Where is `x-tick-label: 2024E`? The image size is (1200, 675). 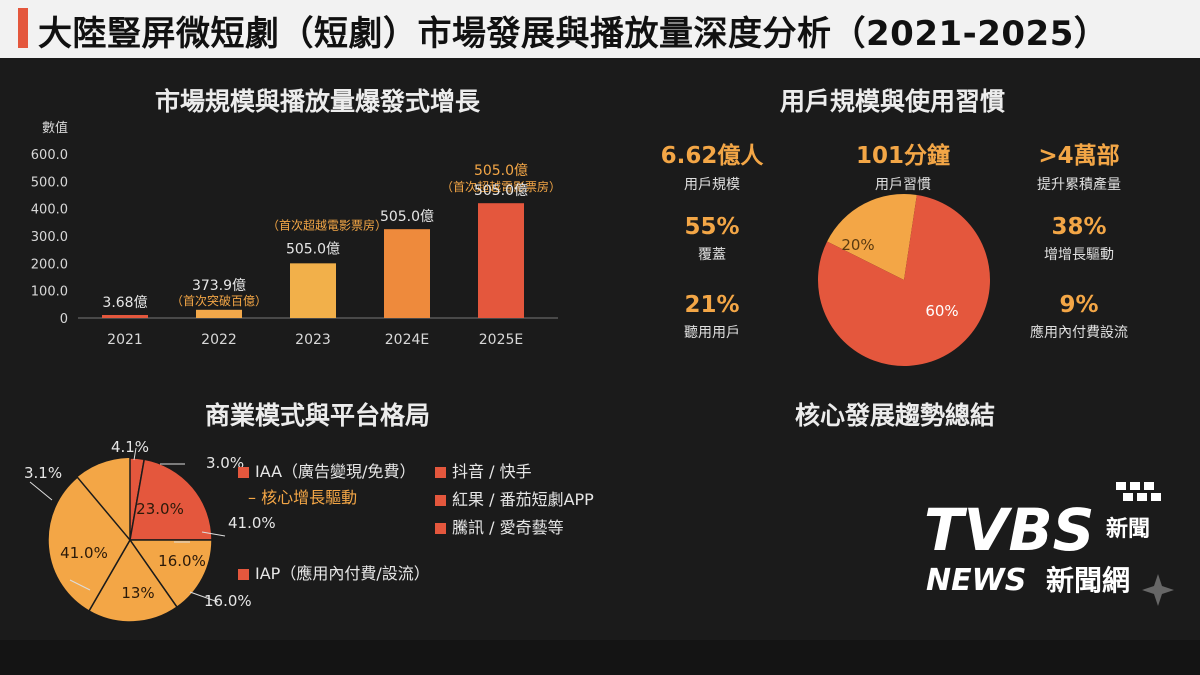
x-tick-label: 2024E is located at coordinates (407, 340).